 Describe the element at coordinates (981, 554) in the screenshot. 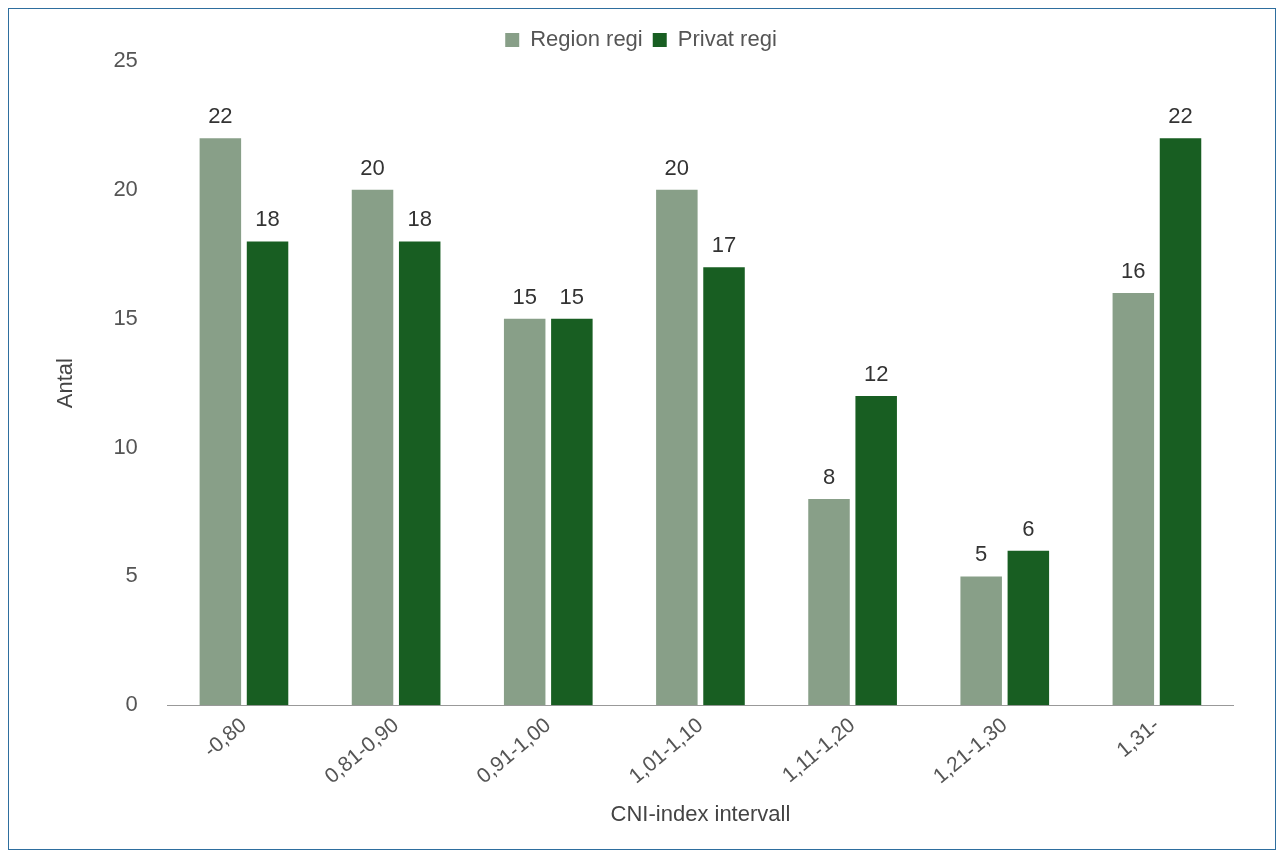

I see `data-label: 5` at that location.